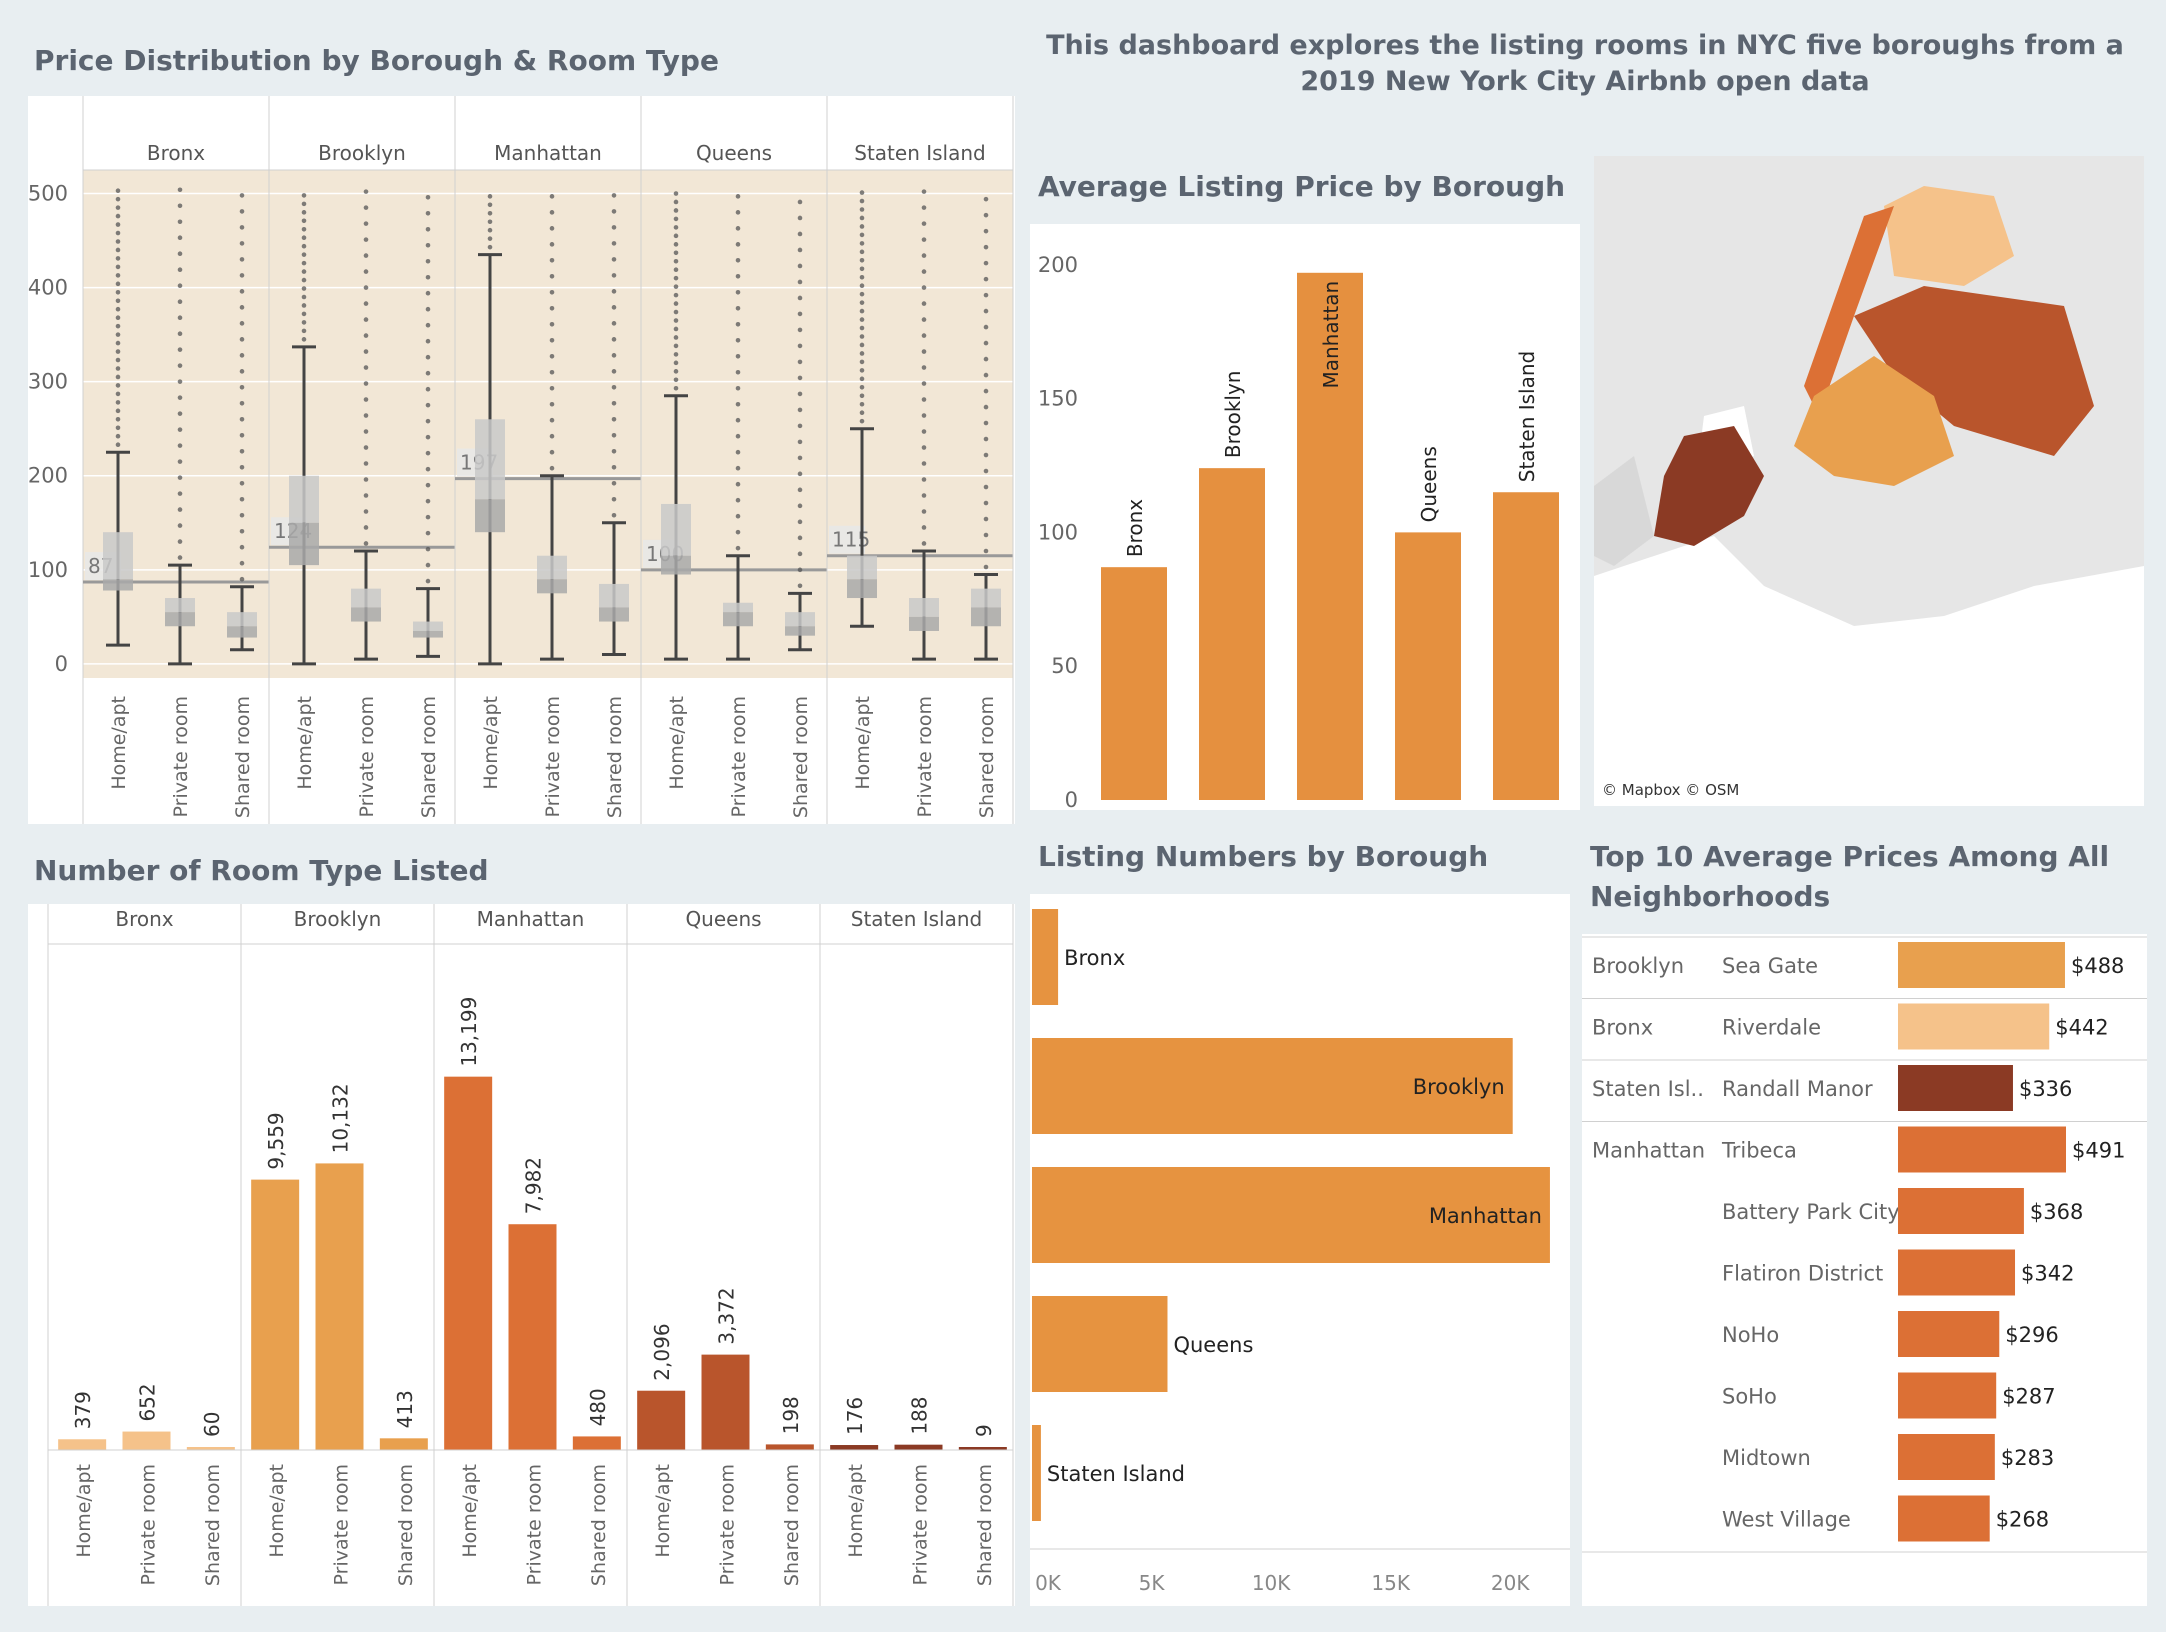  I want to click on avg-price-bar, so click(1428, 666).